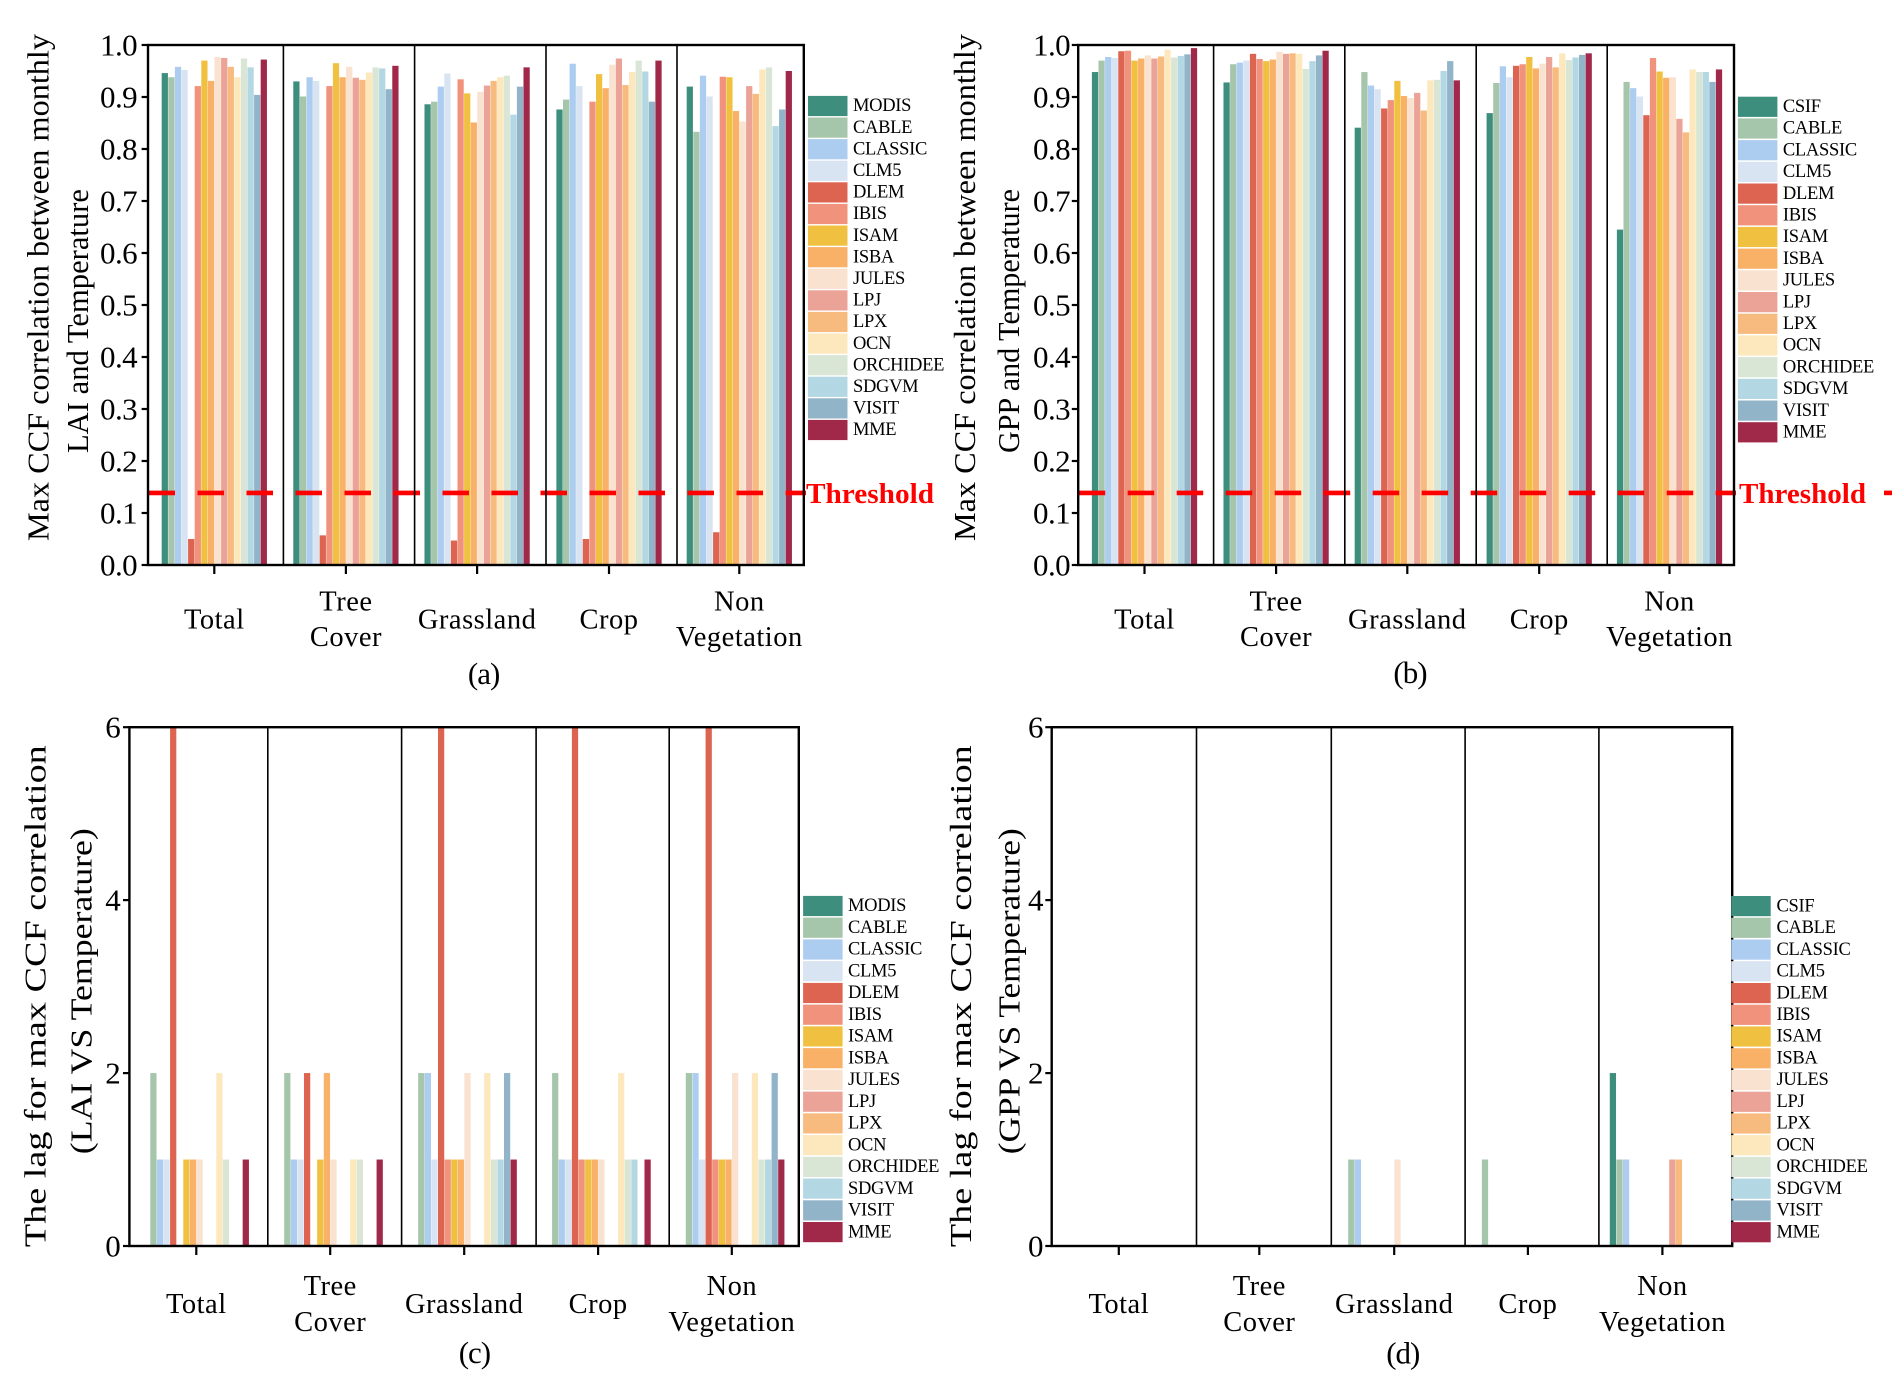 The height and width of the screenshot is (1390, 1892). Describe the element at coordinates (118, 565) in the screenshot. I see `svg-text: 0.0` at that location.